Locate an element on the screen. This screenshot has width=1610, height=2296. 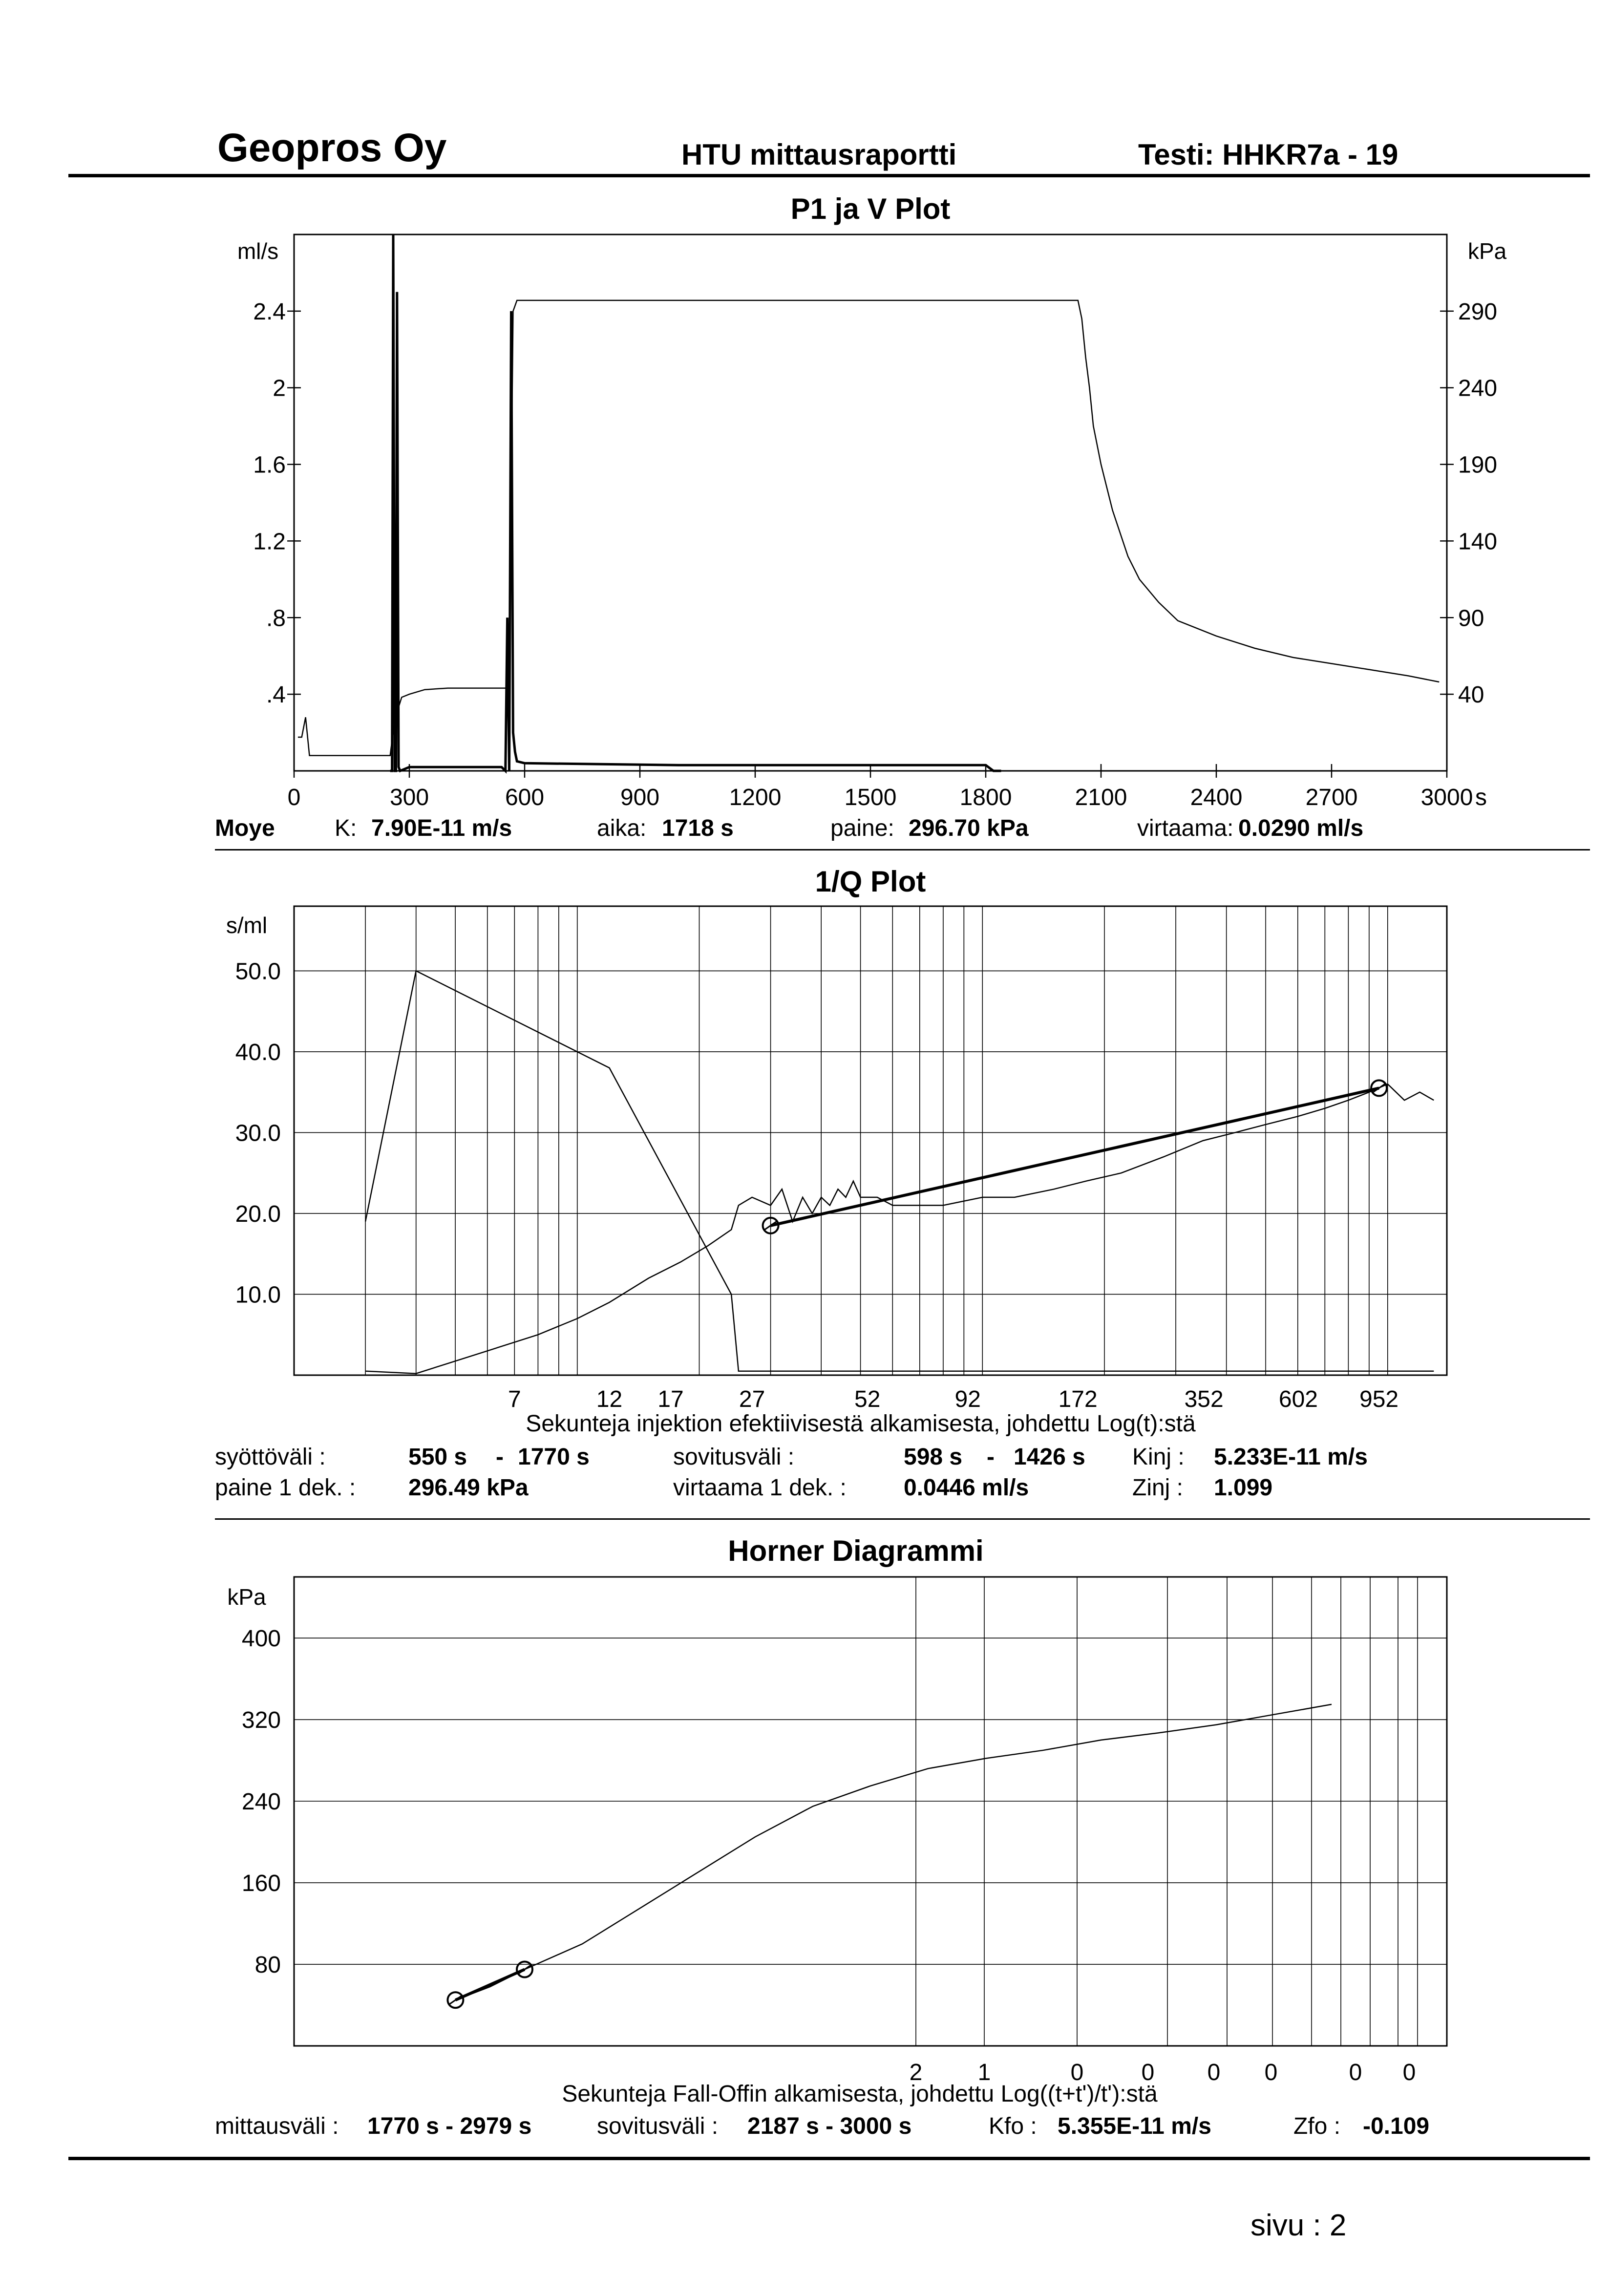
chart2-xtick-label: 27 is located at coordinates (752, 1399).